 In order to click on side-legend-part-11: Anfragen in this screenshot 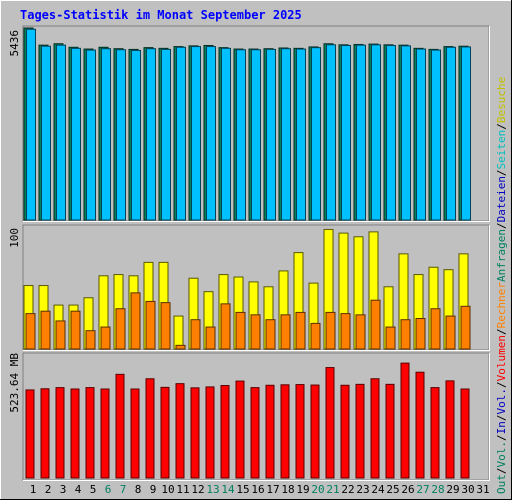, I will do `click(501, 255)`.